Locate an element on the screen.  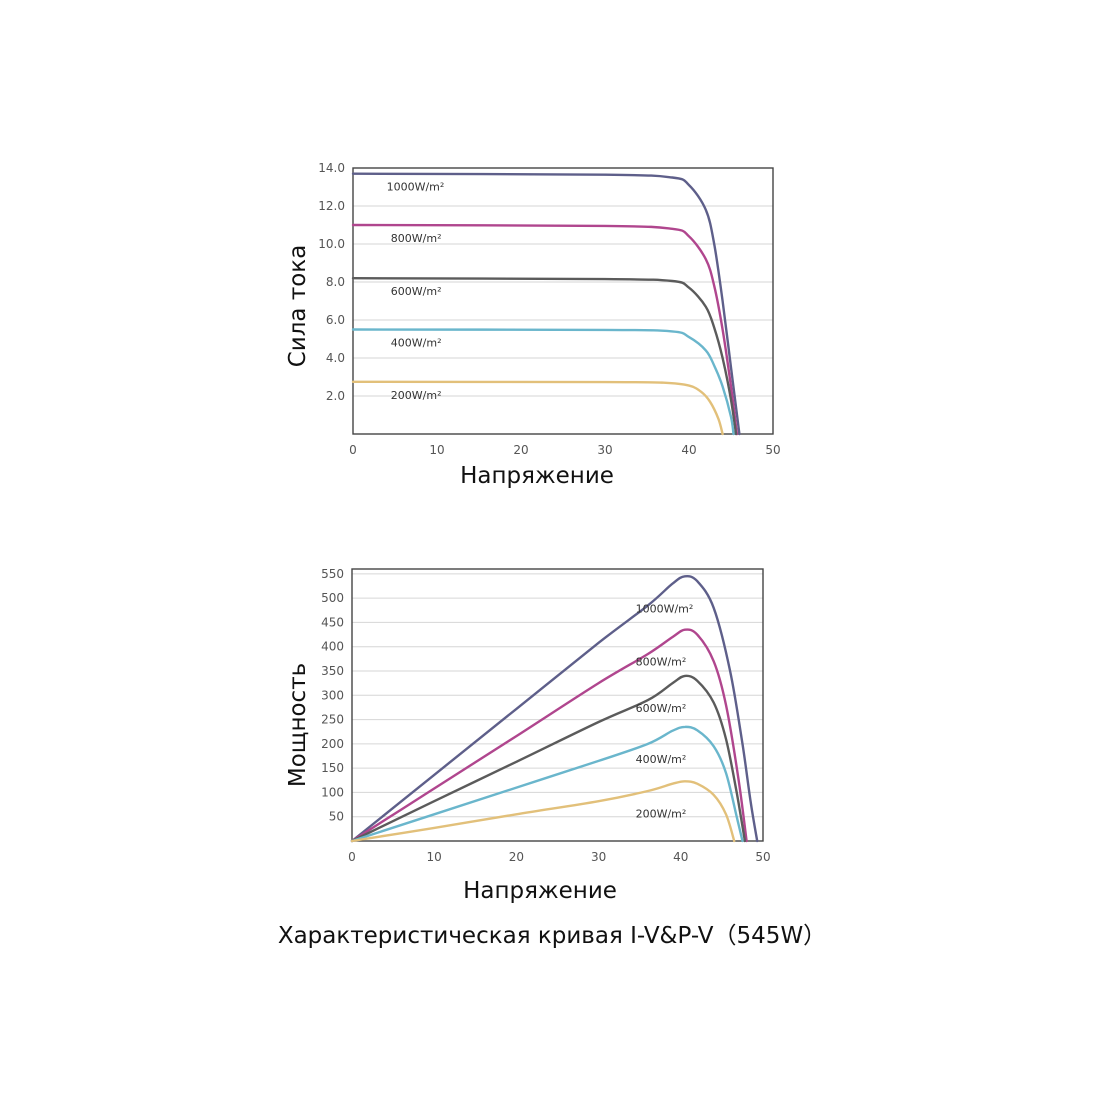
iv-series-label: 800W/m² is located at coordinates (416, 238).